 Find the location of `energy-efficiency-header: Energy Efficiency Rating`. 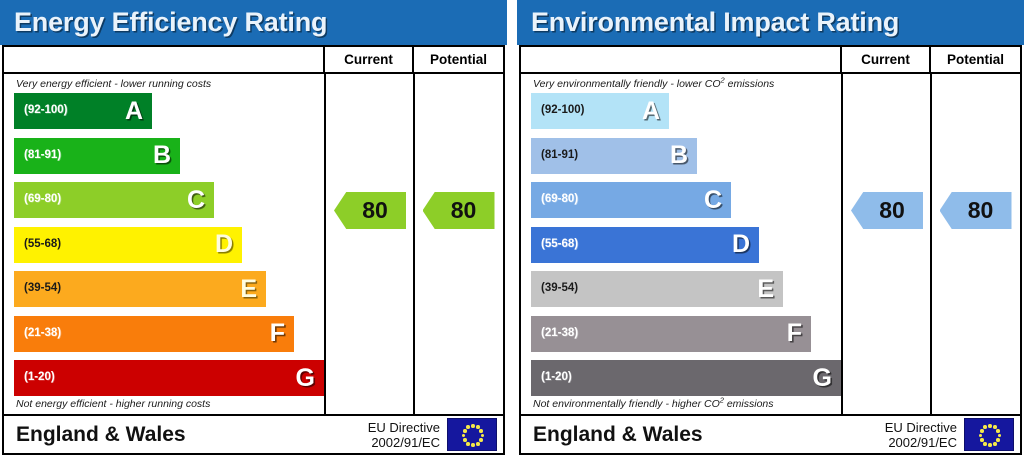

energy-efficiency-header: Energy Efficiency Rating is located at coordinates (253, 22).